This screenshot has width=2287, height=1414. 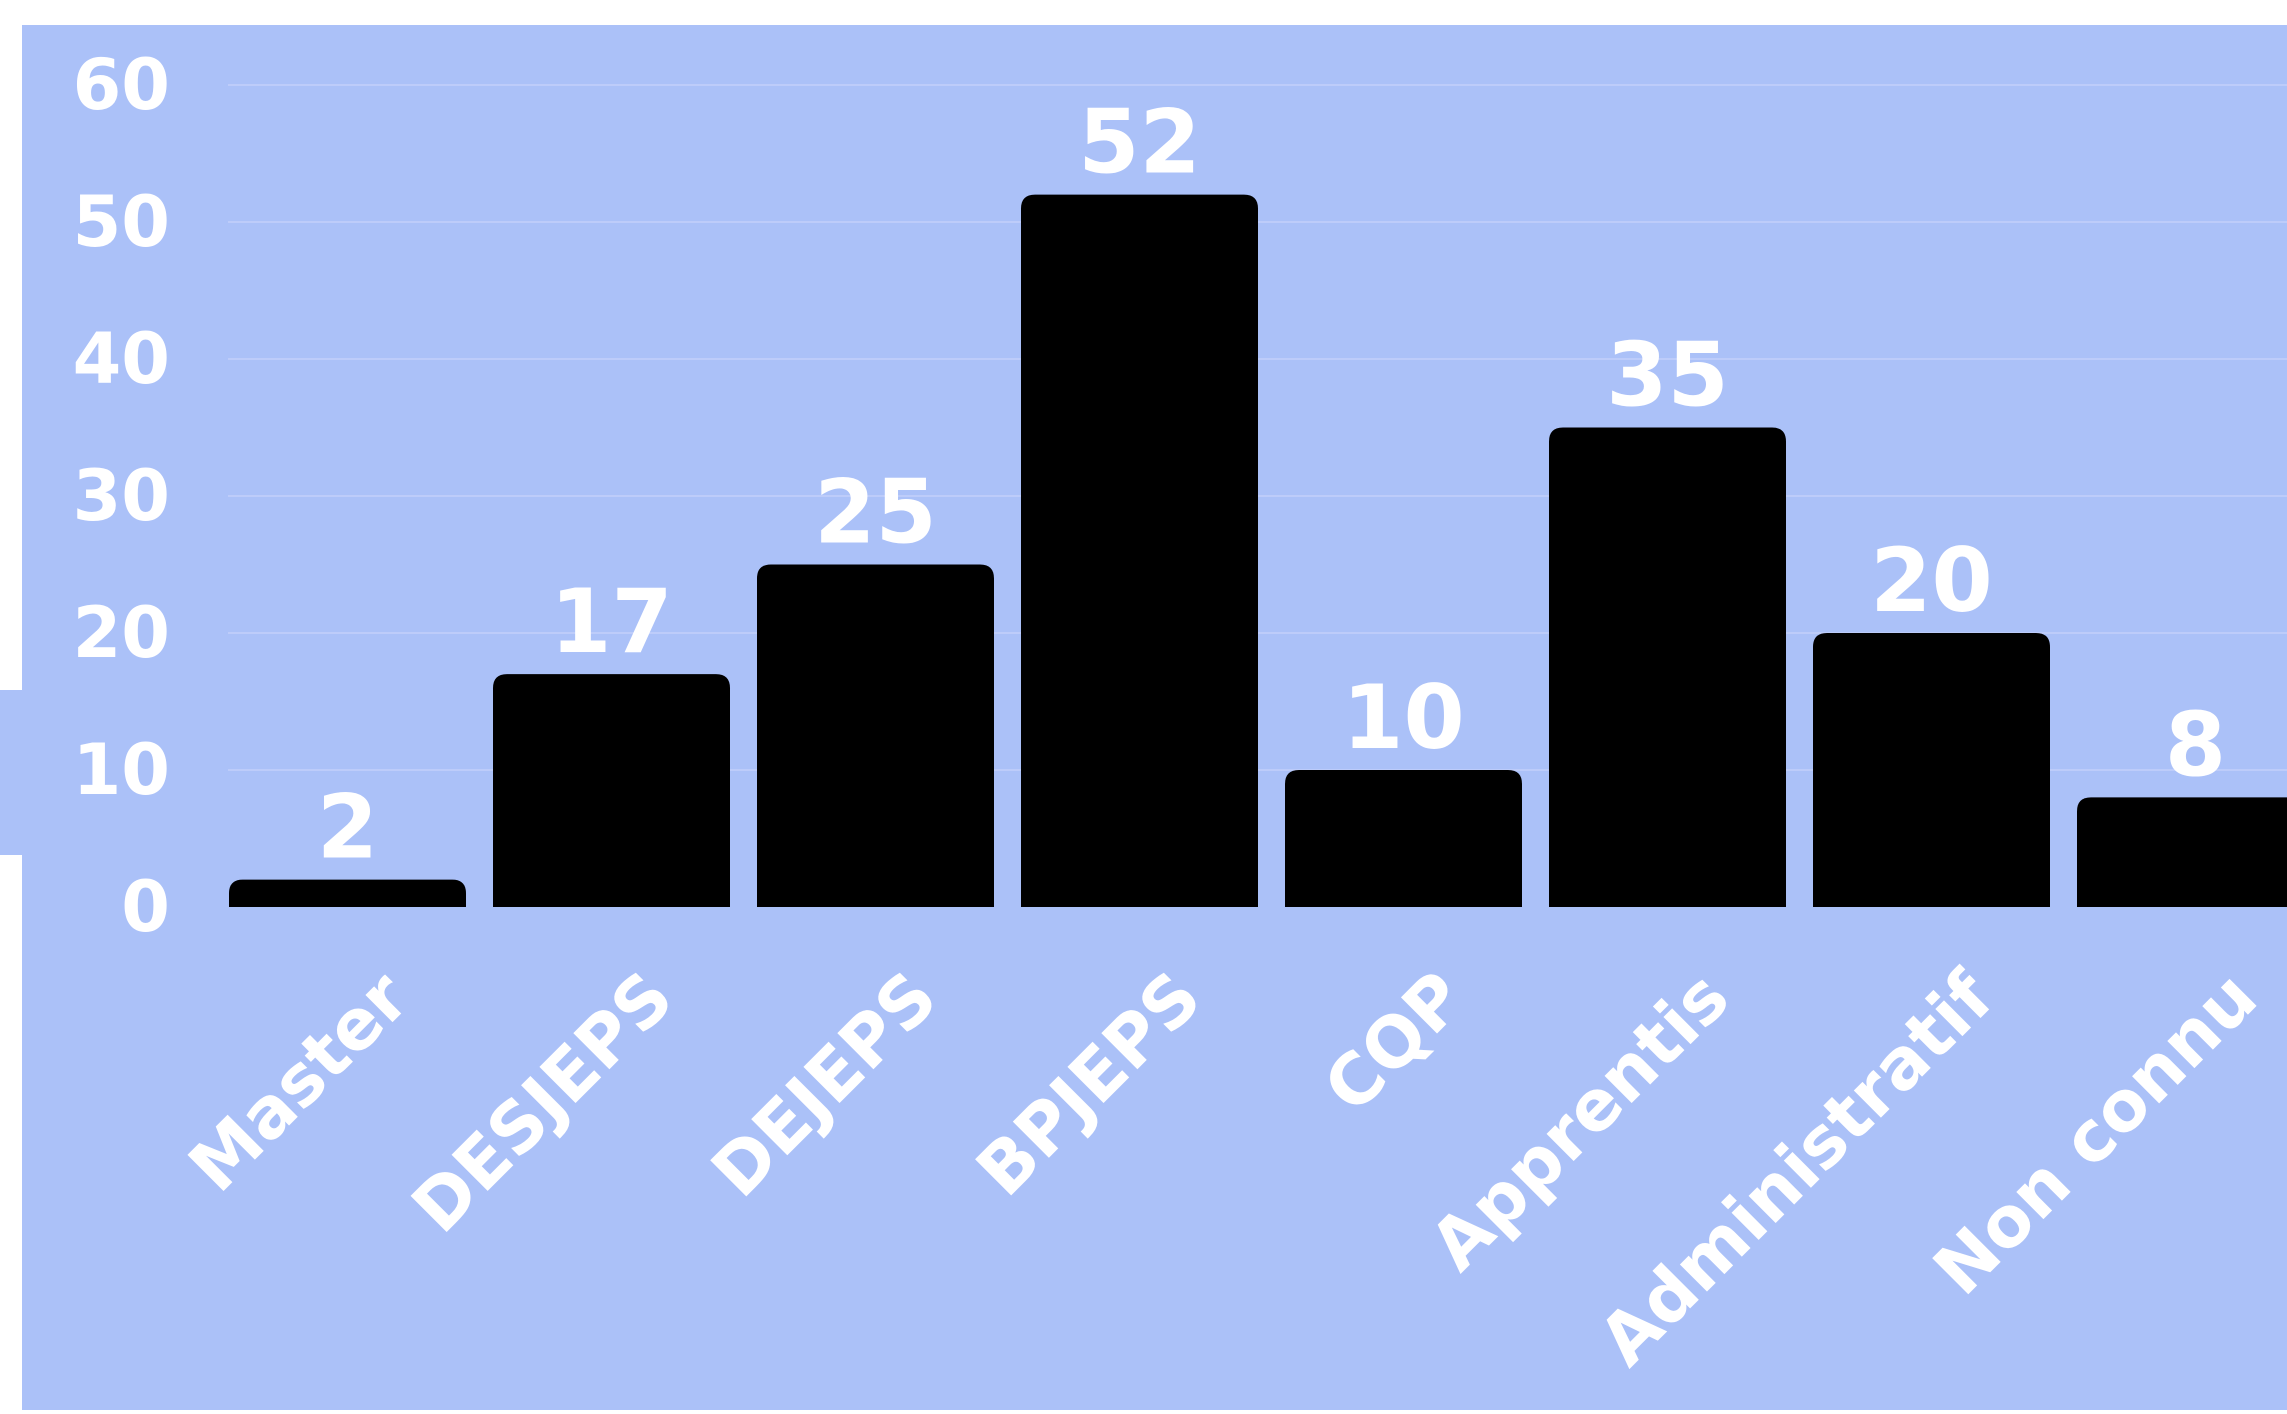 I want to click on data-label: 8, so click(x=2195, y=744).